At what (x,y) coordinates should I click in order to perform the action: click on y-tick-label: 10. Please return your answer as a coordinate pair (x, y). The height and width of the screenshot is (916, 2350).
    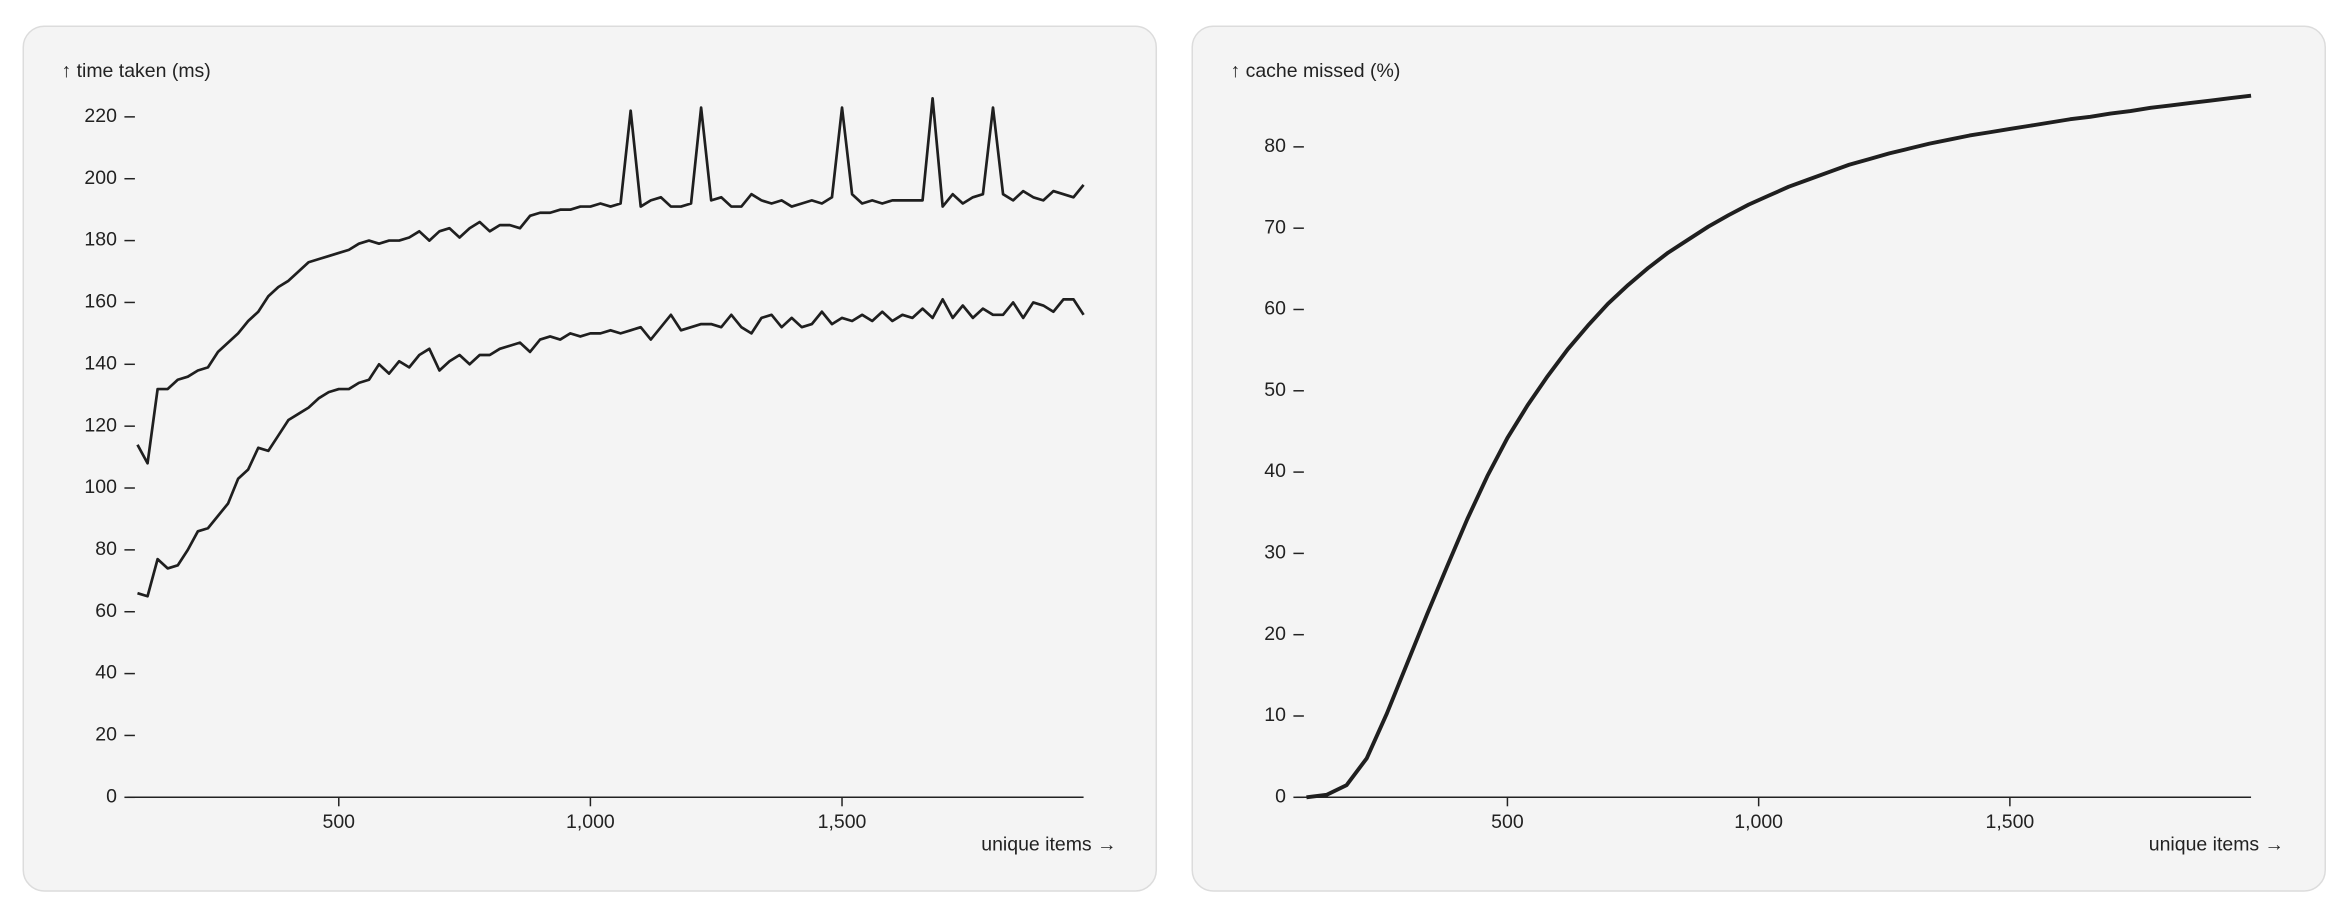
    Looking at the image, I should click on (1275, 715).